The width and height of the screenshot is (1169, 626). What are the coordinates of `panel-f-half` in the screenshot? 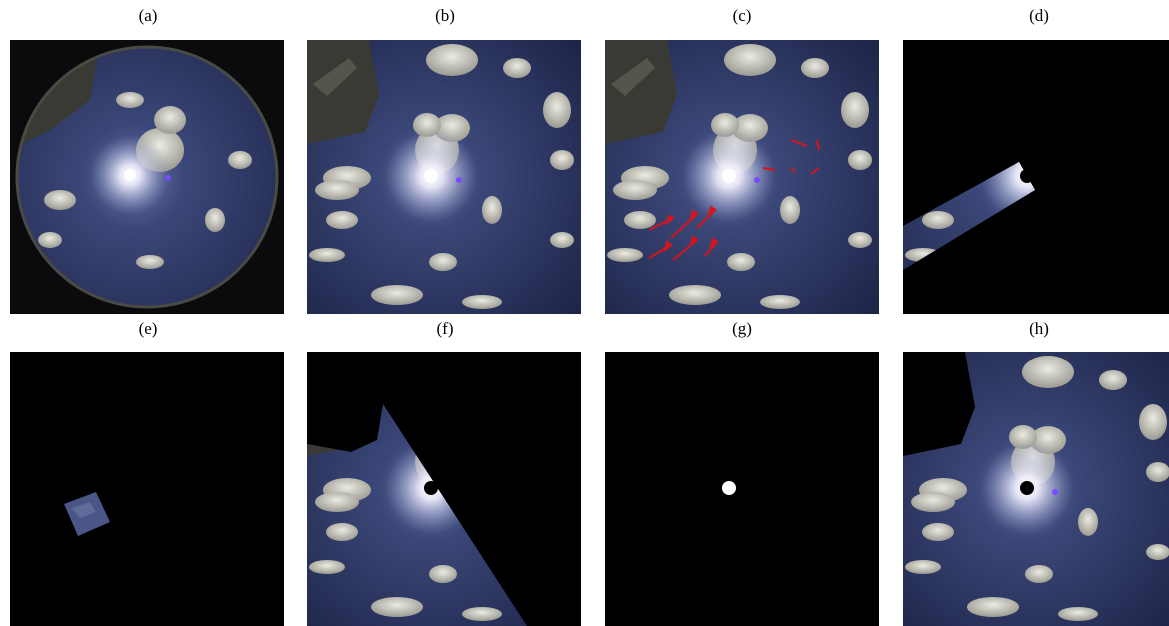 It's located at (444, 489).